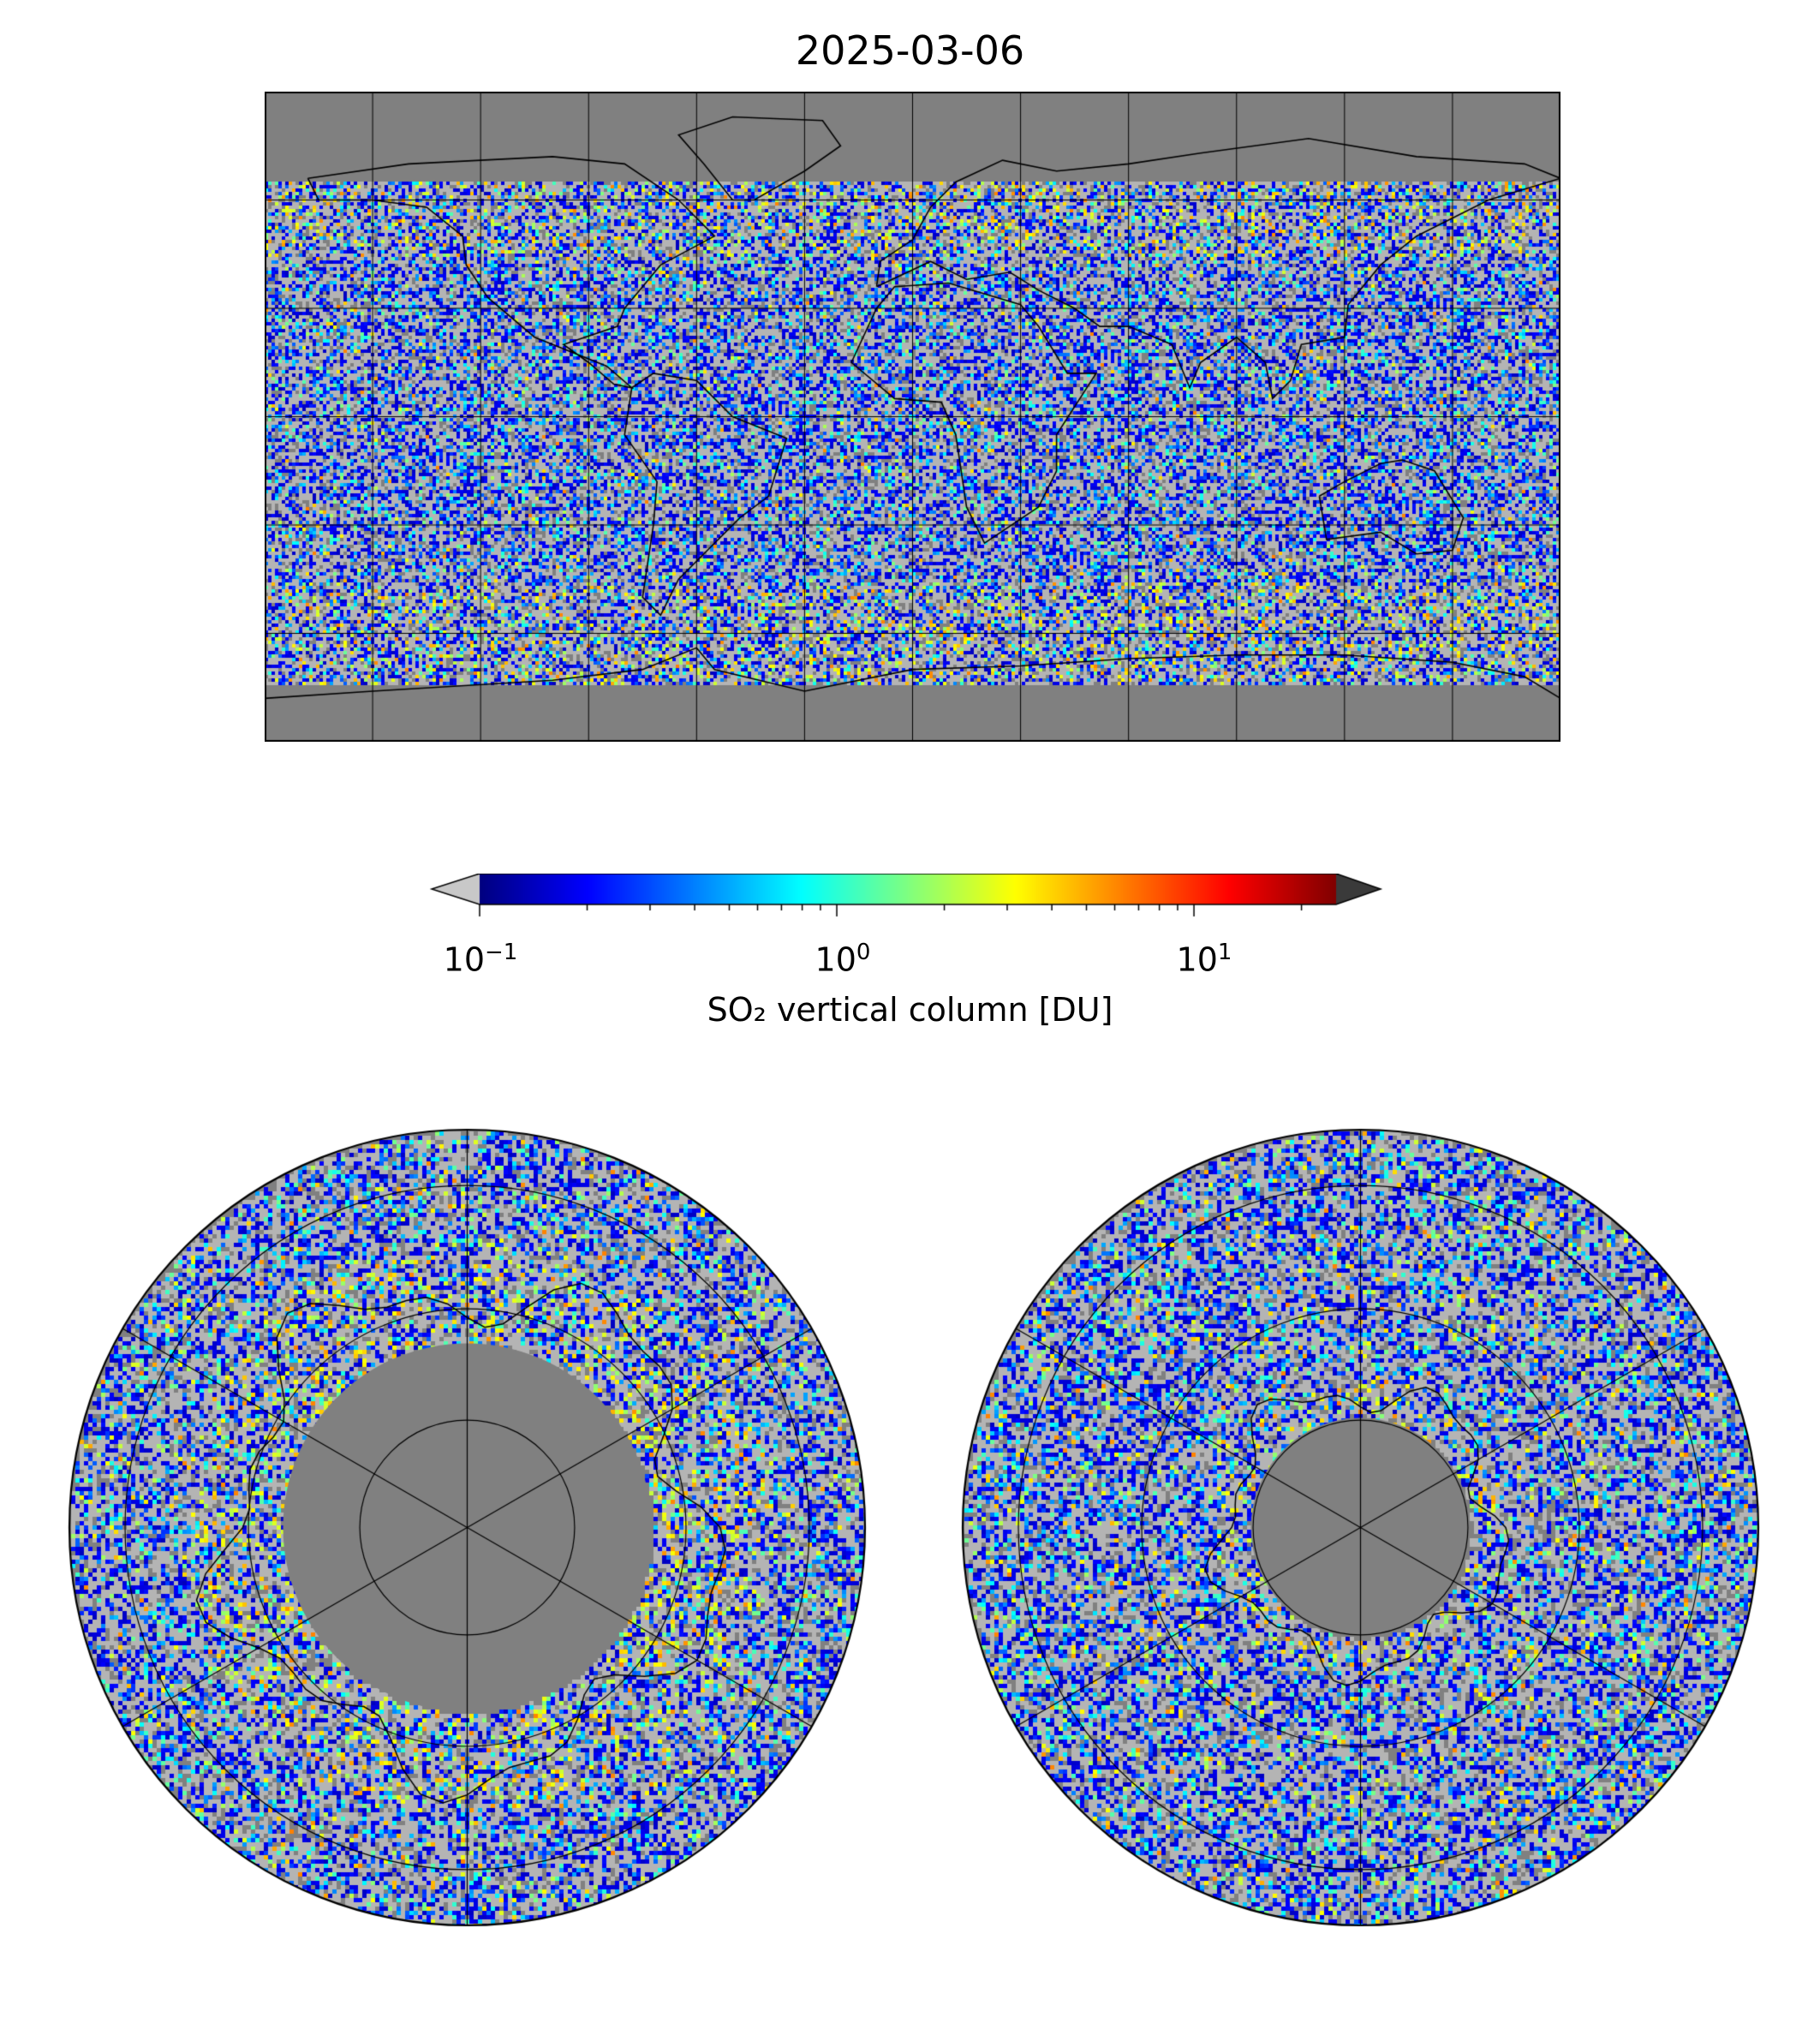 The image size is (1820, 2023). I want to click on colorbar-tick-label: 10⁰, so click(843, 960).